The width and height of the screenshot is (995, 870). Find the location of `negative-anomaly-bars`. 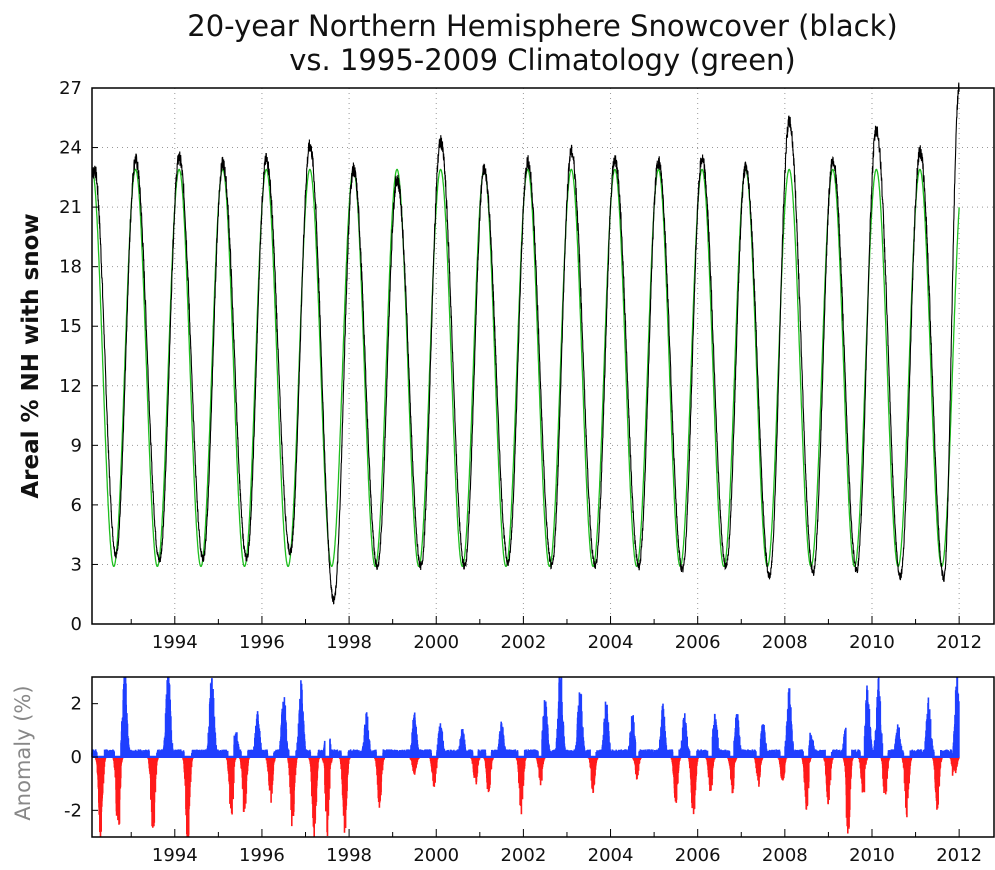

negative-anomaly-bars is located at coordinates (527, 797).